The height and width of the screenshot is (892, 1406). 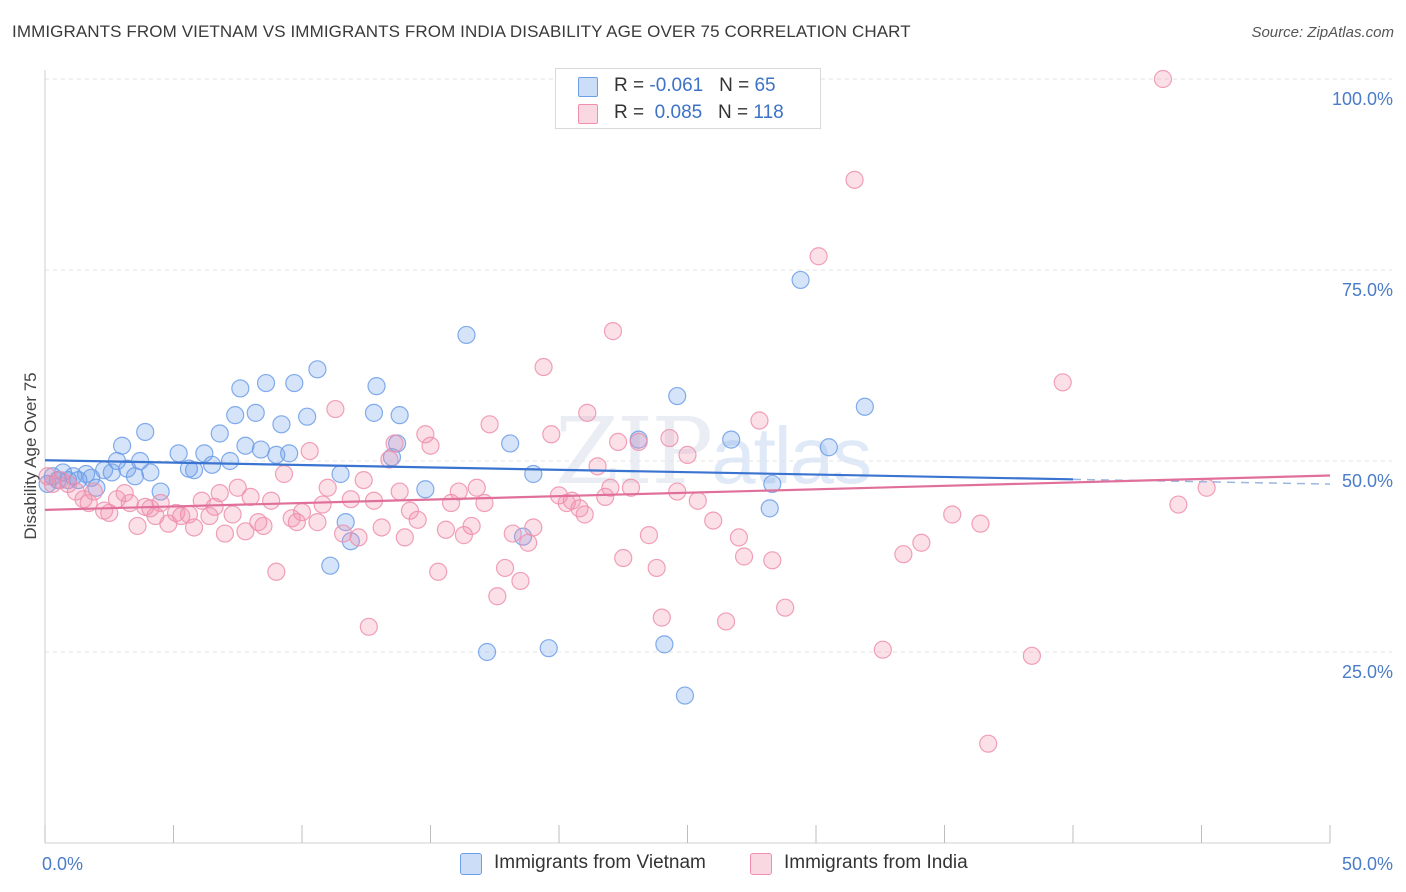 What do you see at coordinates (62, 864) in the screenshot?
I see `x-tick-label-0: 0.0%` at bounding box center [62, 864].